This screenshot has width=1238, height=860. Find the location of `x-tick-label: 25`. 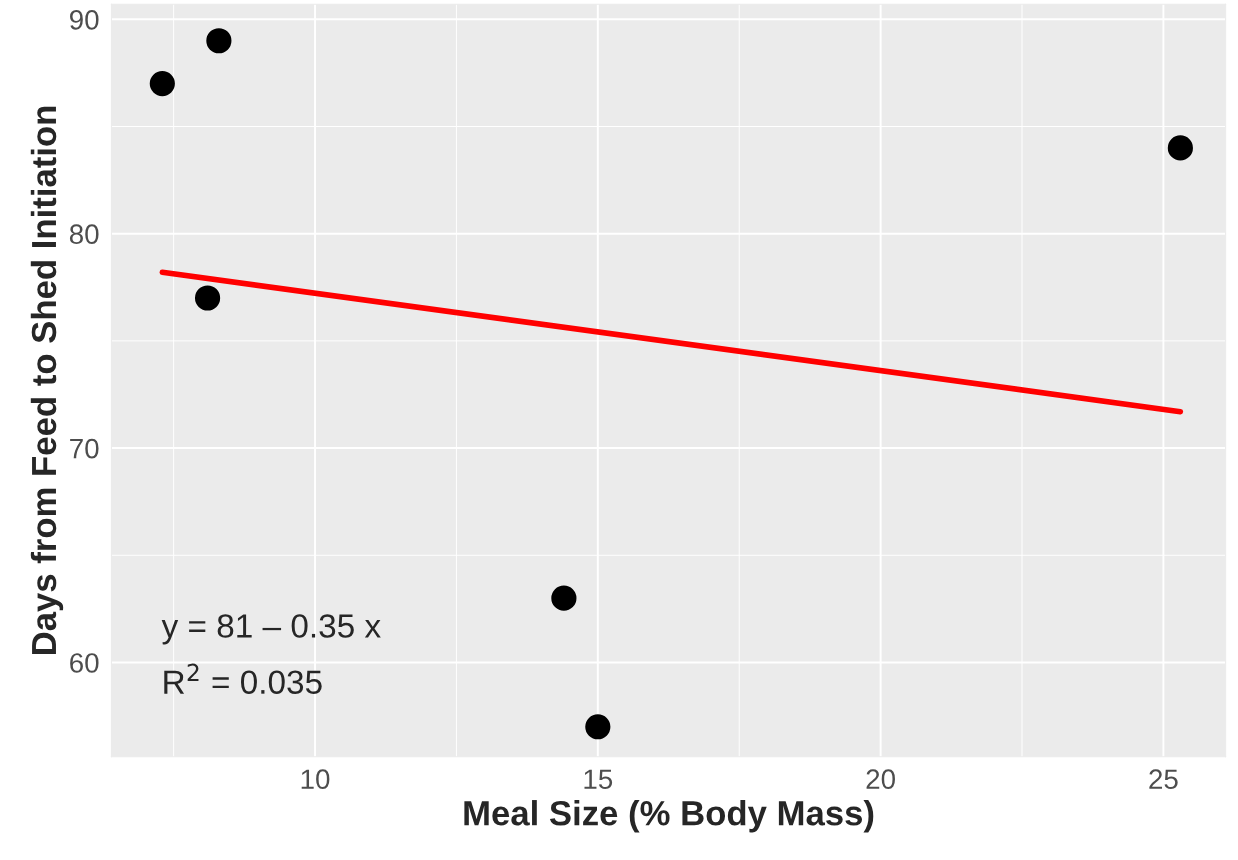

x-tick-label: 25 is located at coordinates (1163, 779).